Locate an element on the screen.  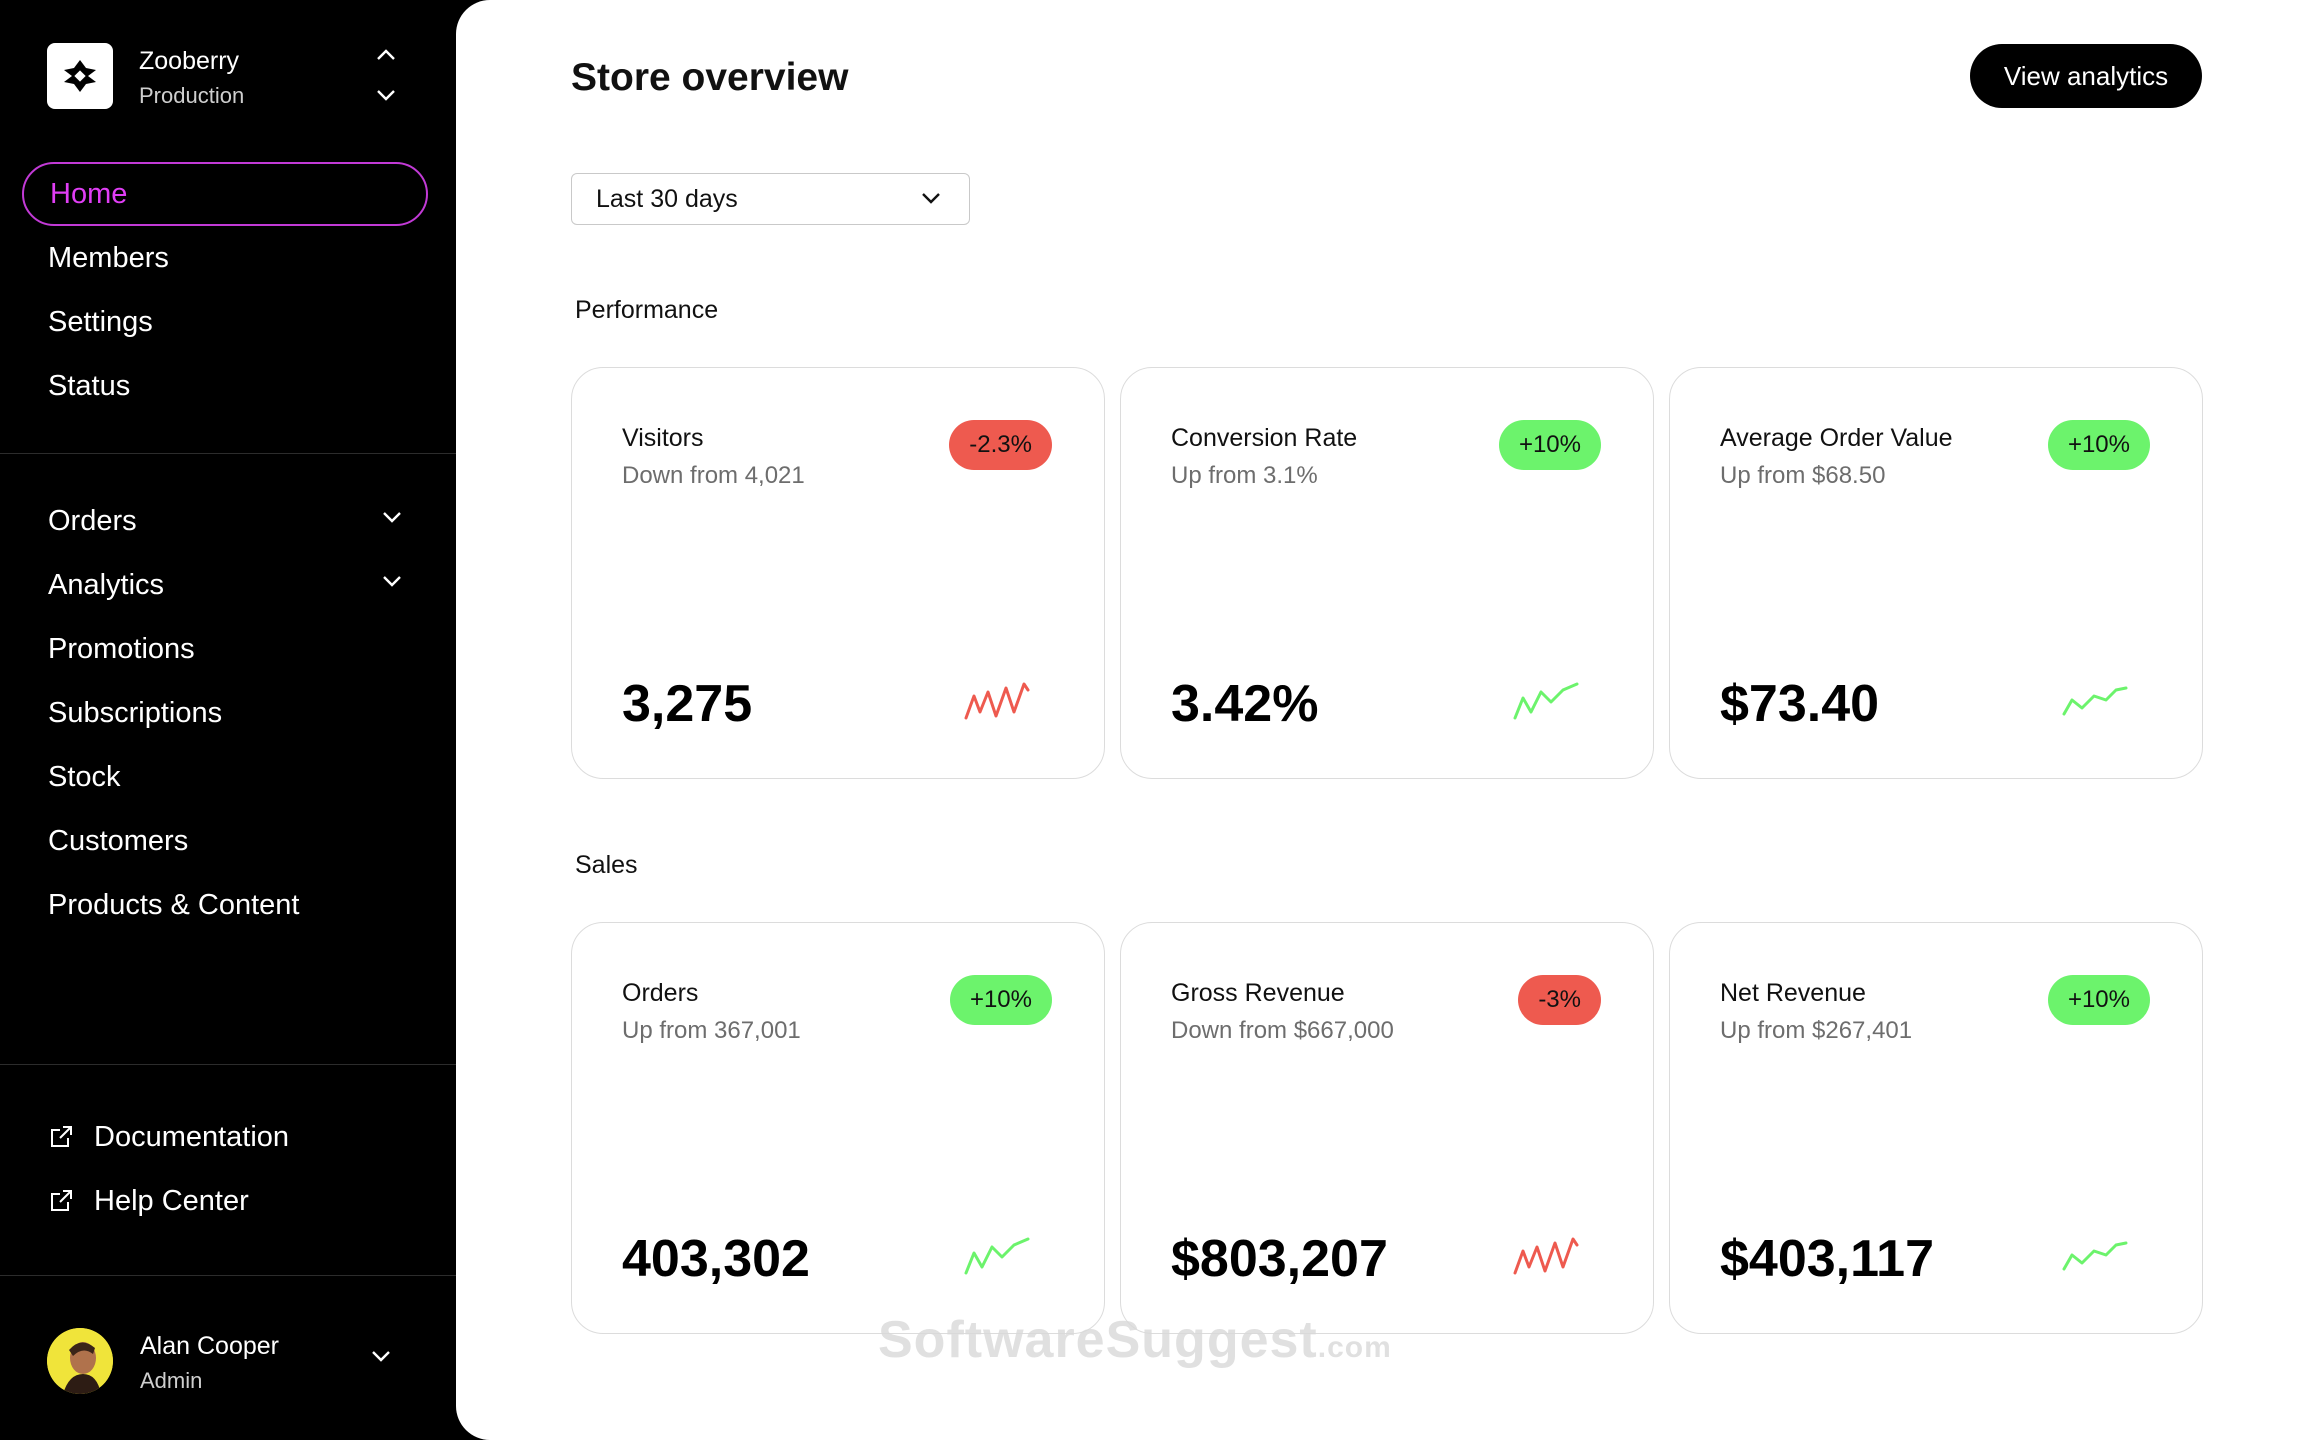
sidebar-item-label: Products & Content is located at coordinates (174, 904).